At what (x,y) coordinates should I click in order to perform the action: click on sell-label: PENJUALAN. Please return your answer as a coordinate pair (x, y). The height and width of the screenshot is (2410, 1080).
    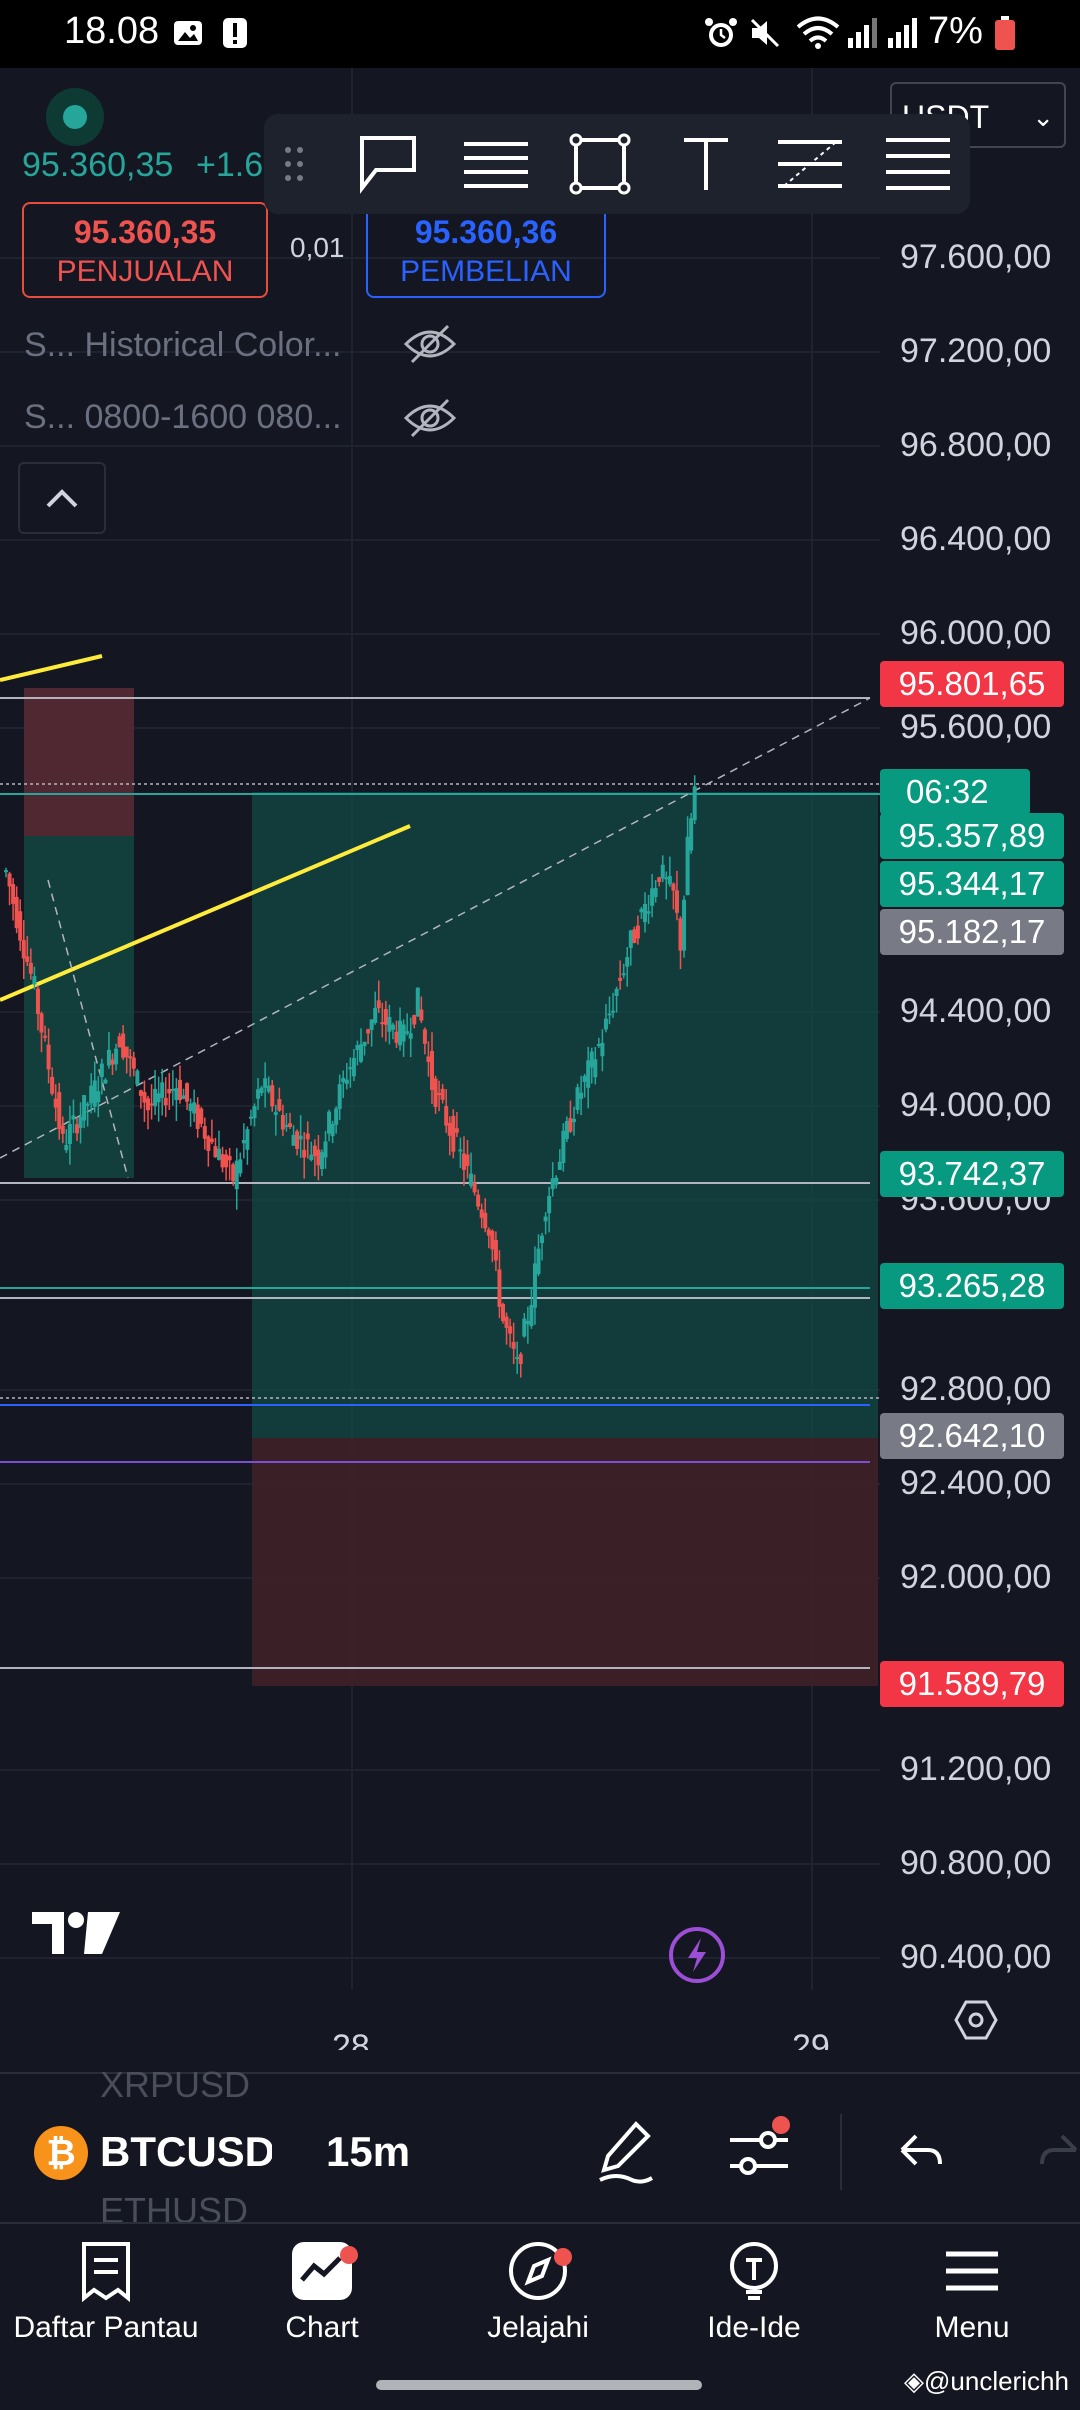
    Looking at the image, I should click on (145, 271).